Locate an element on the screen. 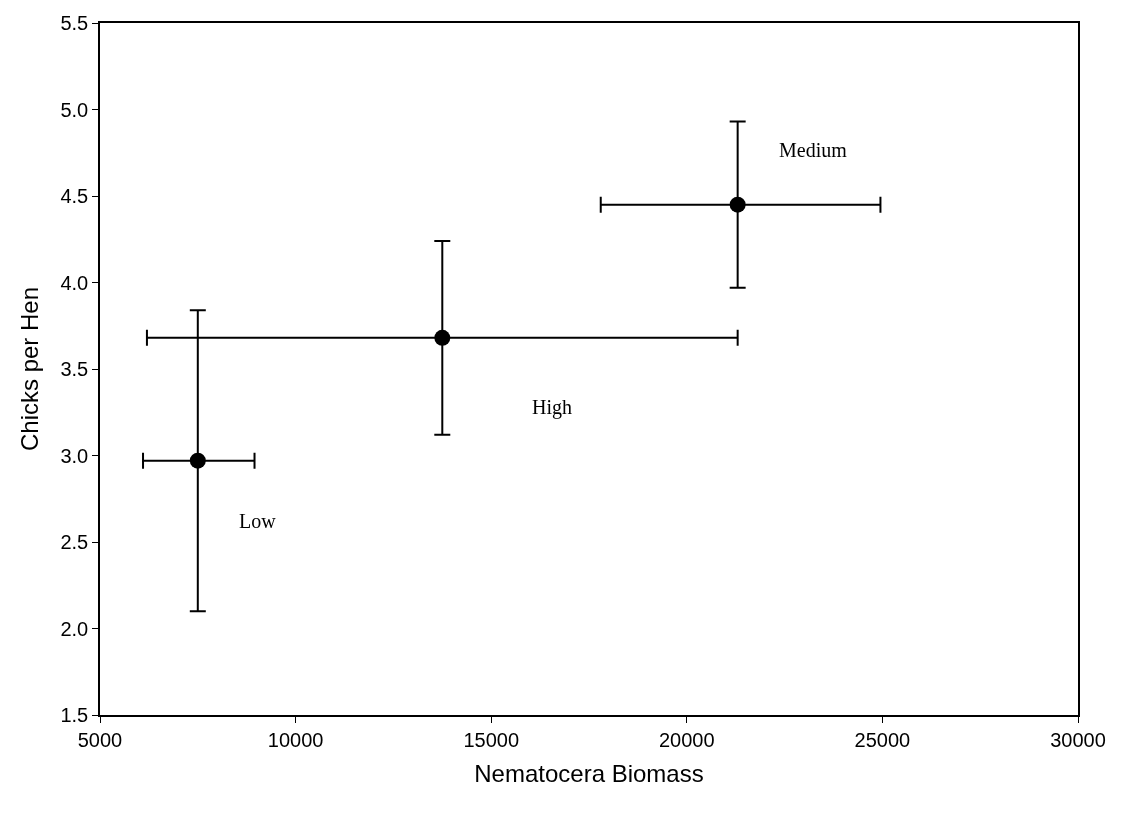 The height and width of the screenshot is (815, 1123). y-tick-label: 5.5 is located at coordinates (74, 23).